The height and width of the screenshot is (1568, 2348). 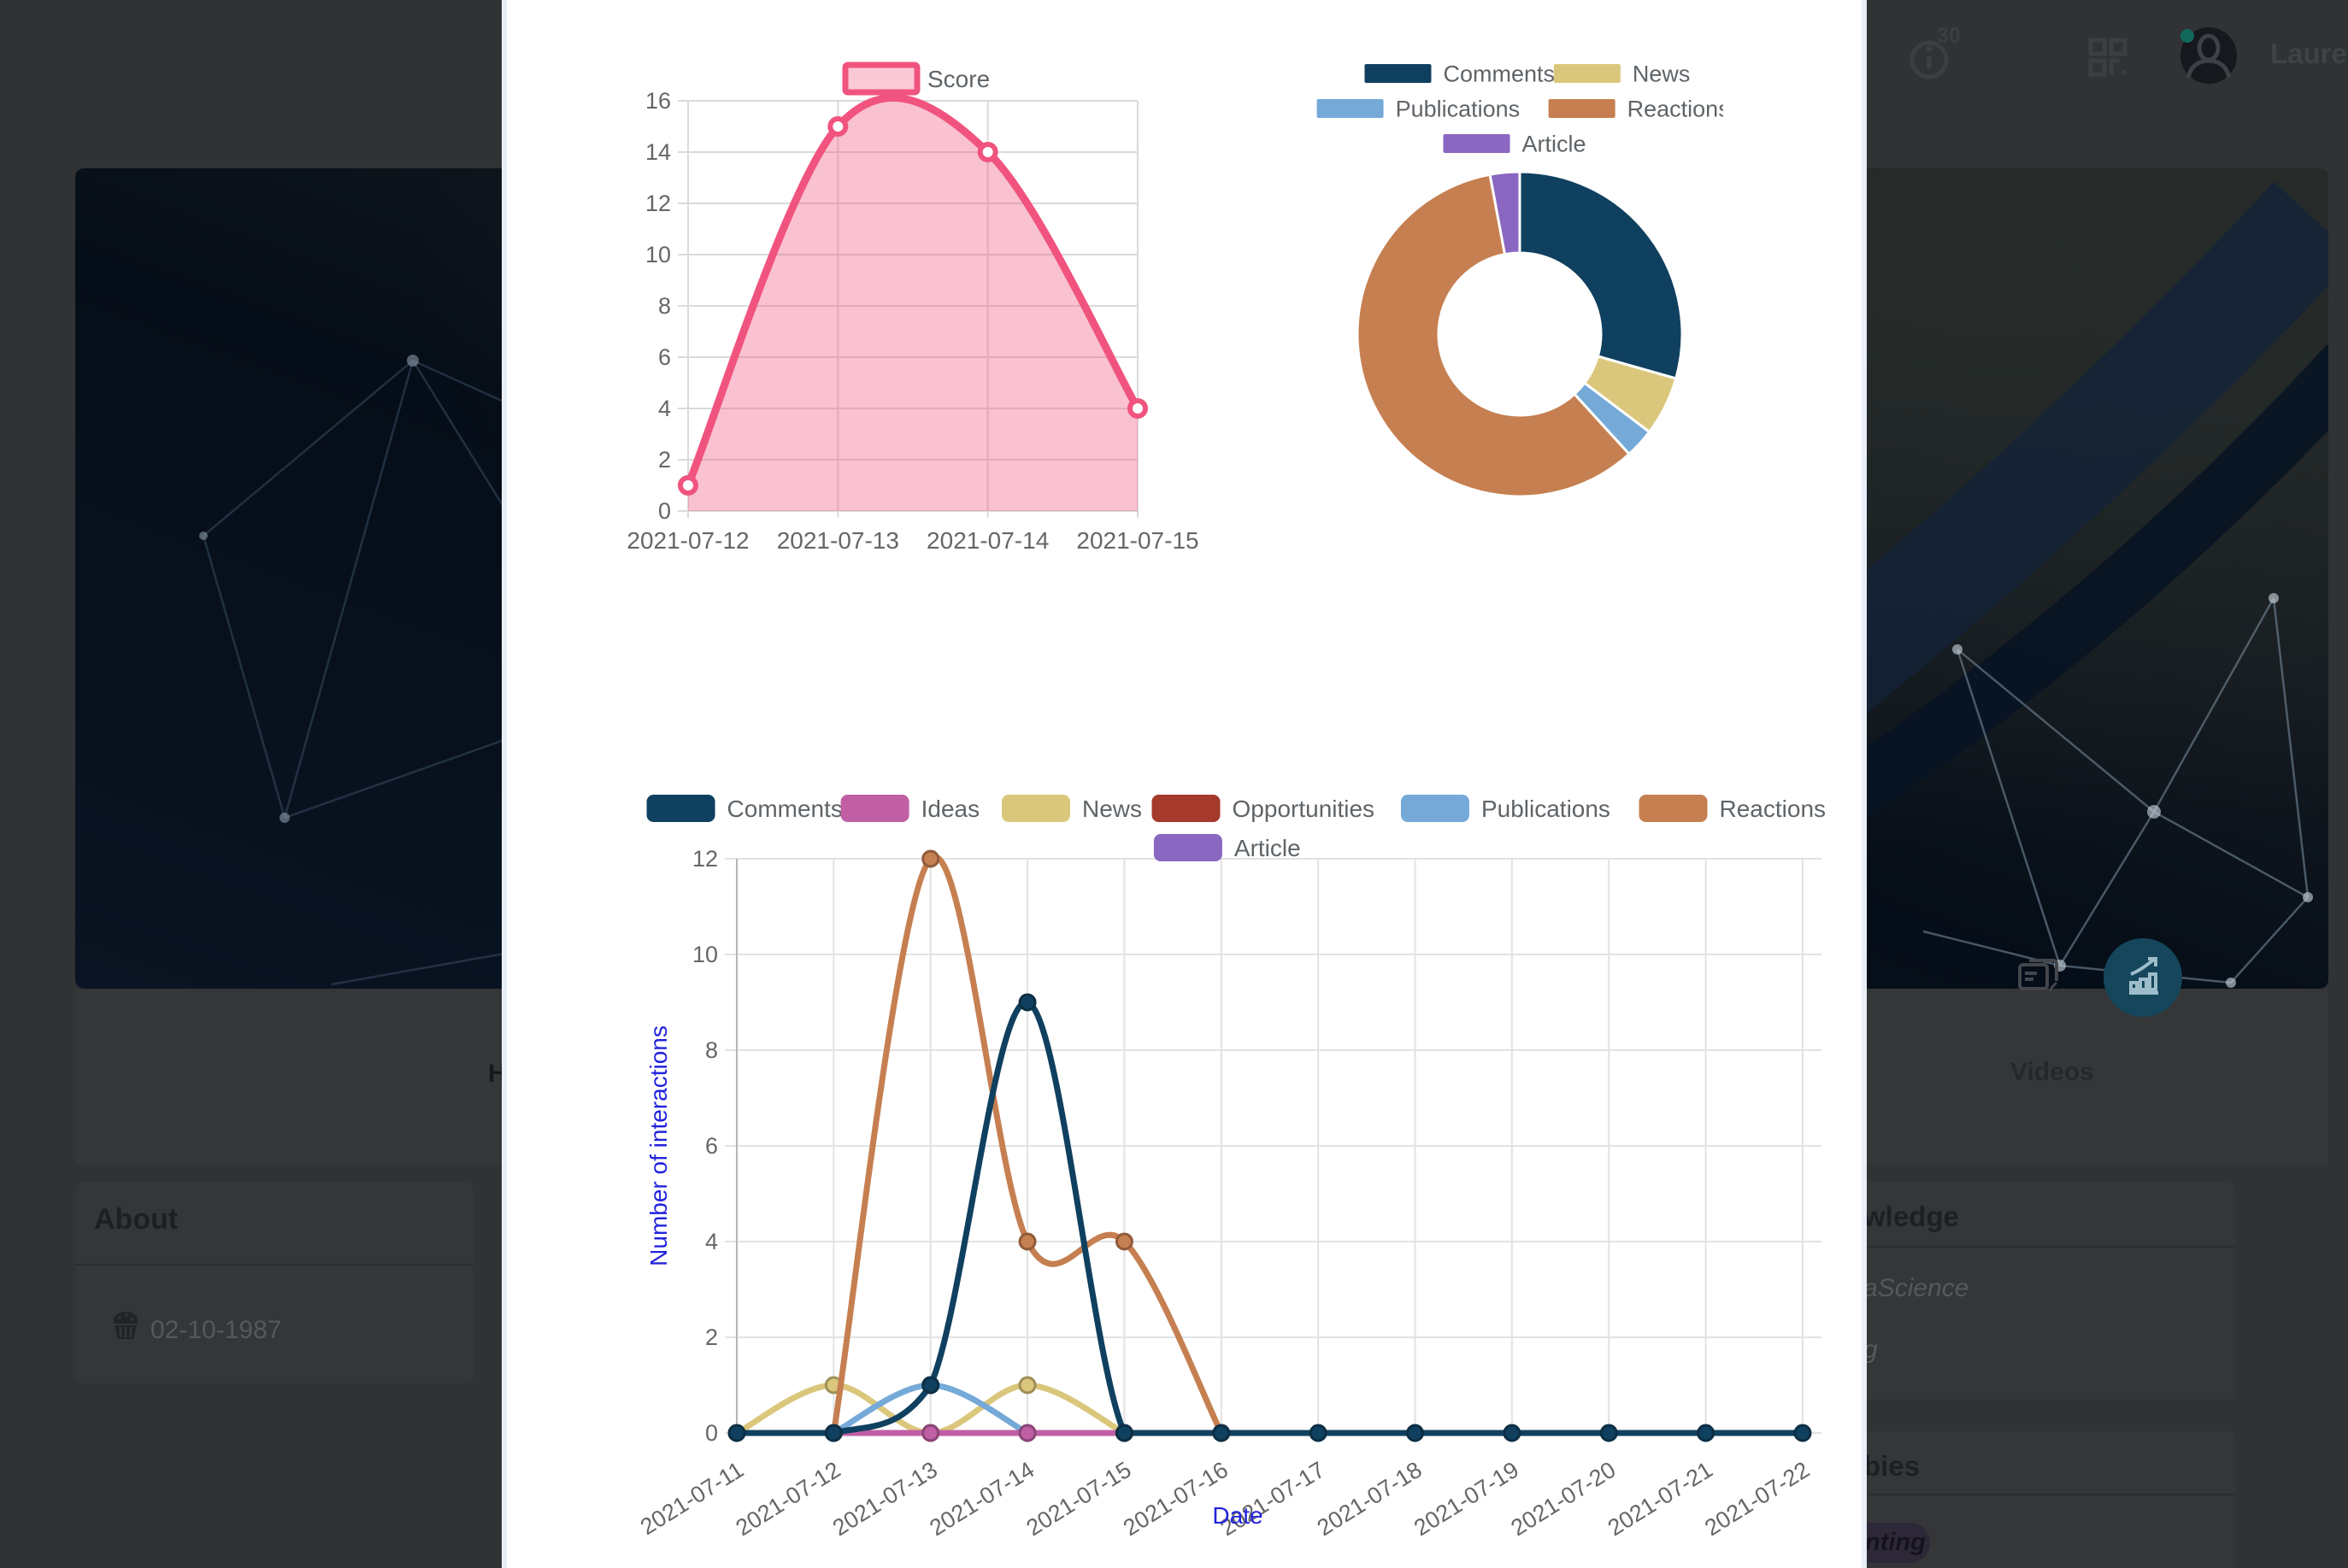 I want to click on x-axis-title: Date, so click(x=1237, y=1515).